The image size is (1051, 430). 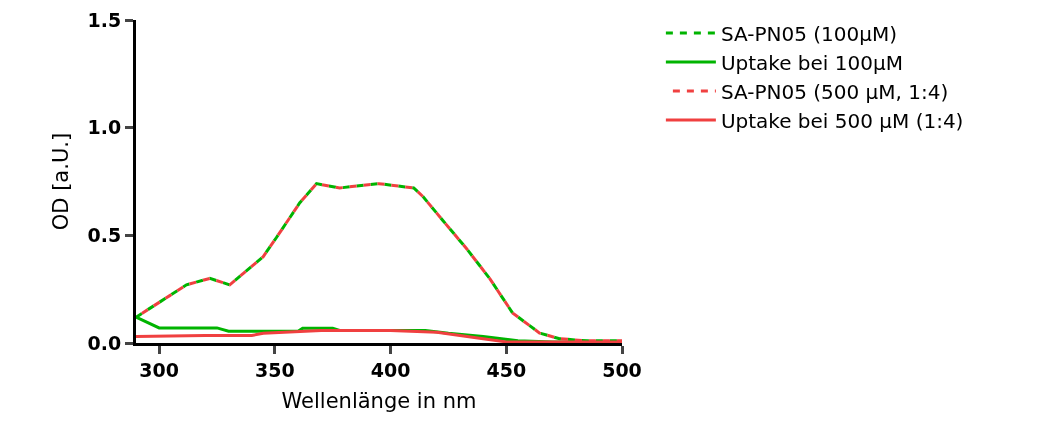 I want to click on legend-label: Uptake bei 500 µM (1:4), so click(x=842, y=120).